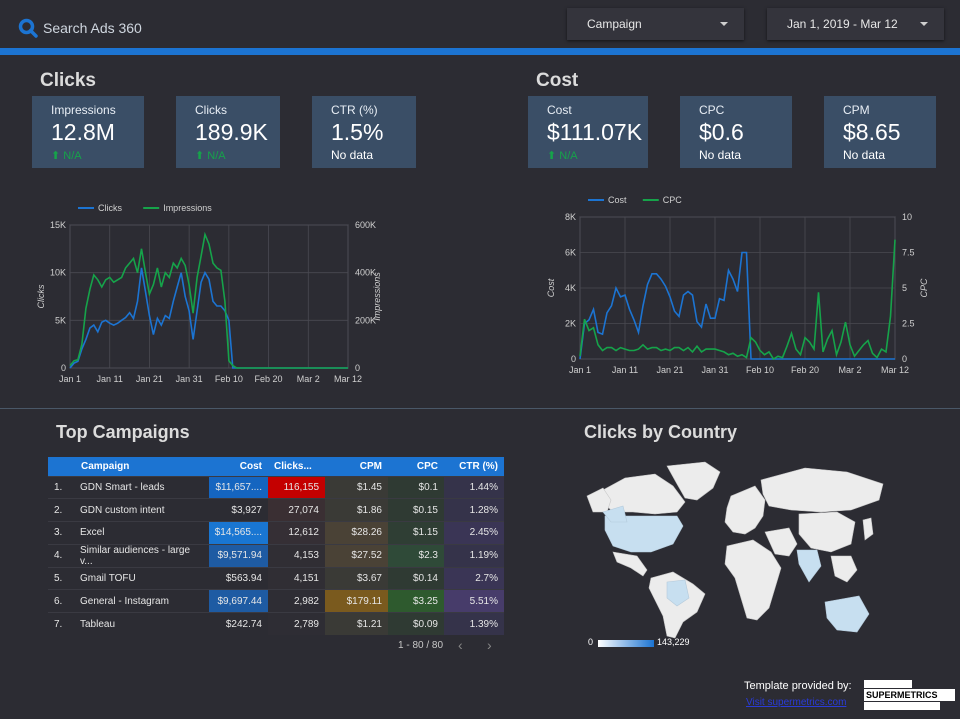 The image size is (960, 719). What do you see at coordinates (559, 110) in the screenshot?
I see `kpi-label: Cost` at bounding box center [559, 110].